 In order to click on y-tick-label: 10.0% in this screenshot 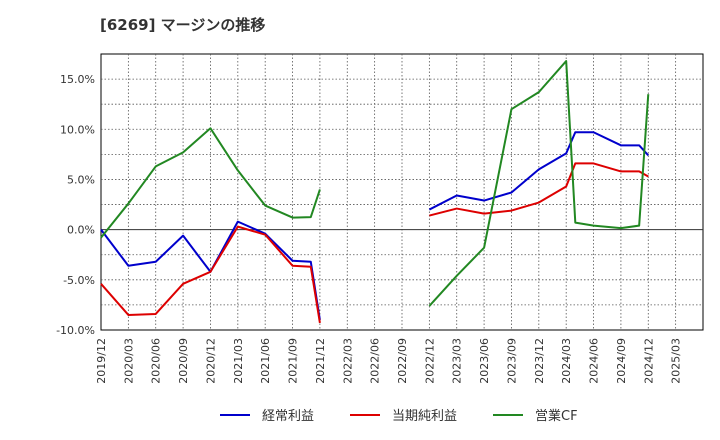, I will do `click(77, 129)`.